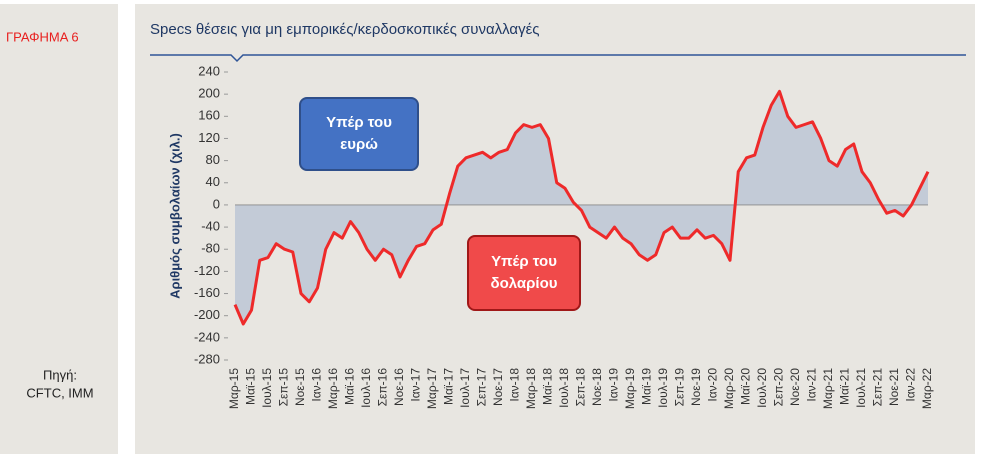  What do you see at coordinates (746, 386) in the screenshot?
I see `x-tick-label: Μαϊ-20` at bounding box center [746, 386].